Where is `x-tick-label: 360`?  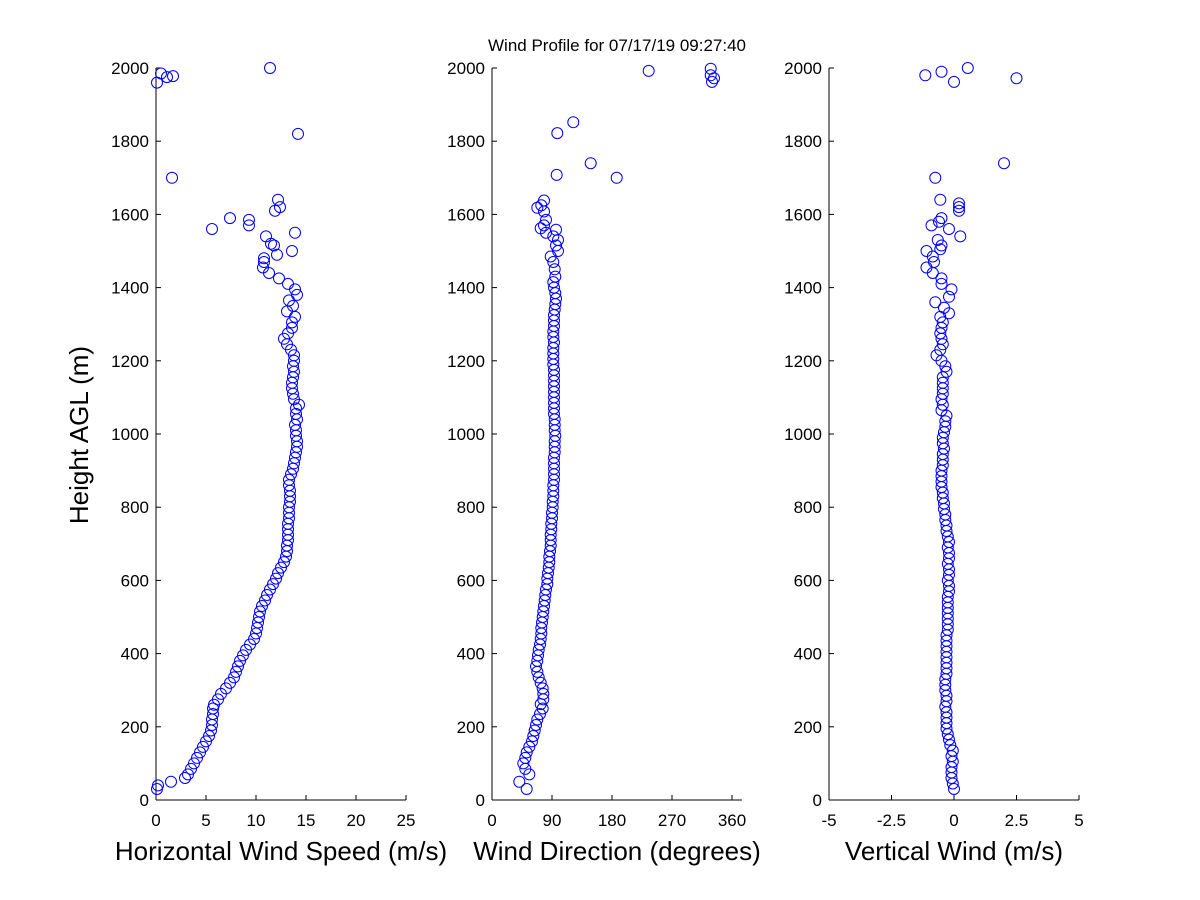
x-tick-label: 360 is located at coordinates (732, 820).